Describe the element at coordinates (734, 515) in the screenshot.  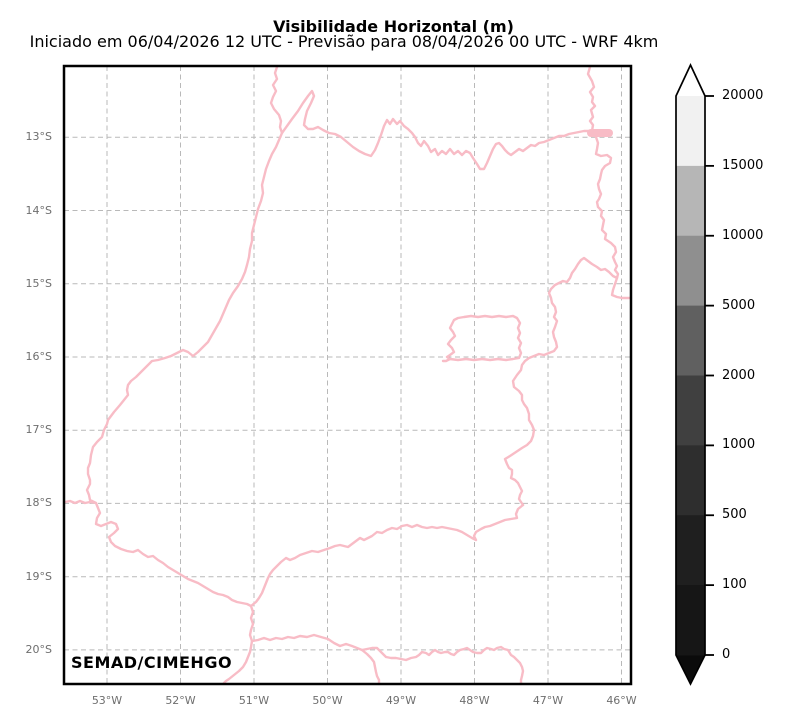
I see `colorbar-tick-label: 500` at that location.